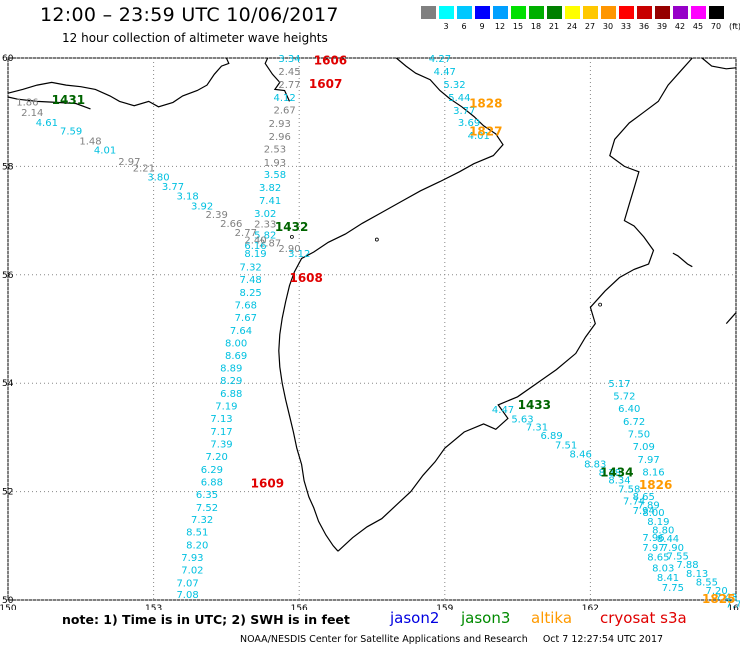  What do you see at coordinates (619, 481) in the screenshot?
I see `wave-height-value: 8.34` at bounding box center [619, 481].